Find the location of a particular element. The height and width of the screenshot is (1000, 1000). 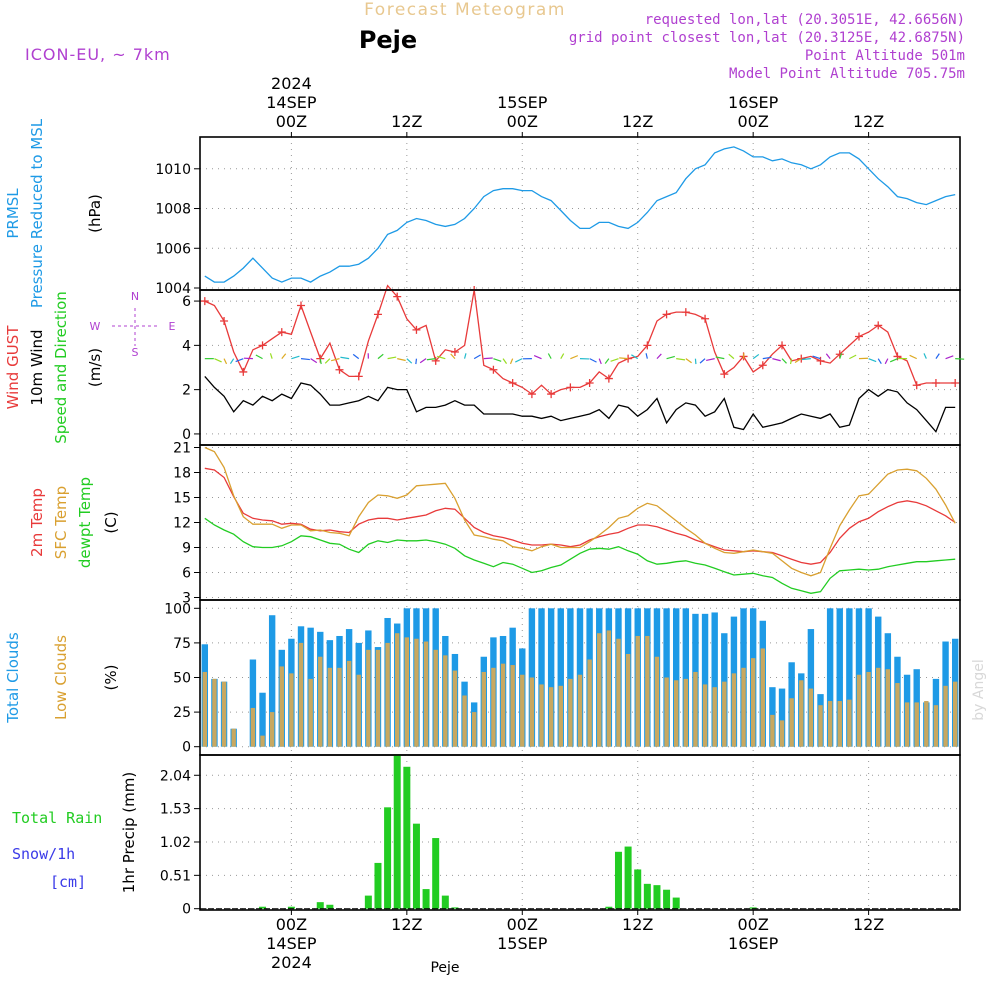

y-tick-label: 1.53 is located at coordinates (175, 810).